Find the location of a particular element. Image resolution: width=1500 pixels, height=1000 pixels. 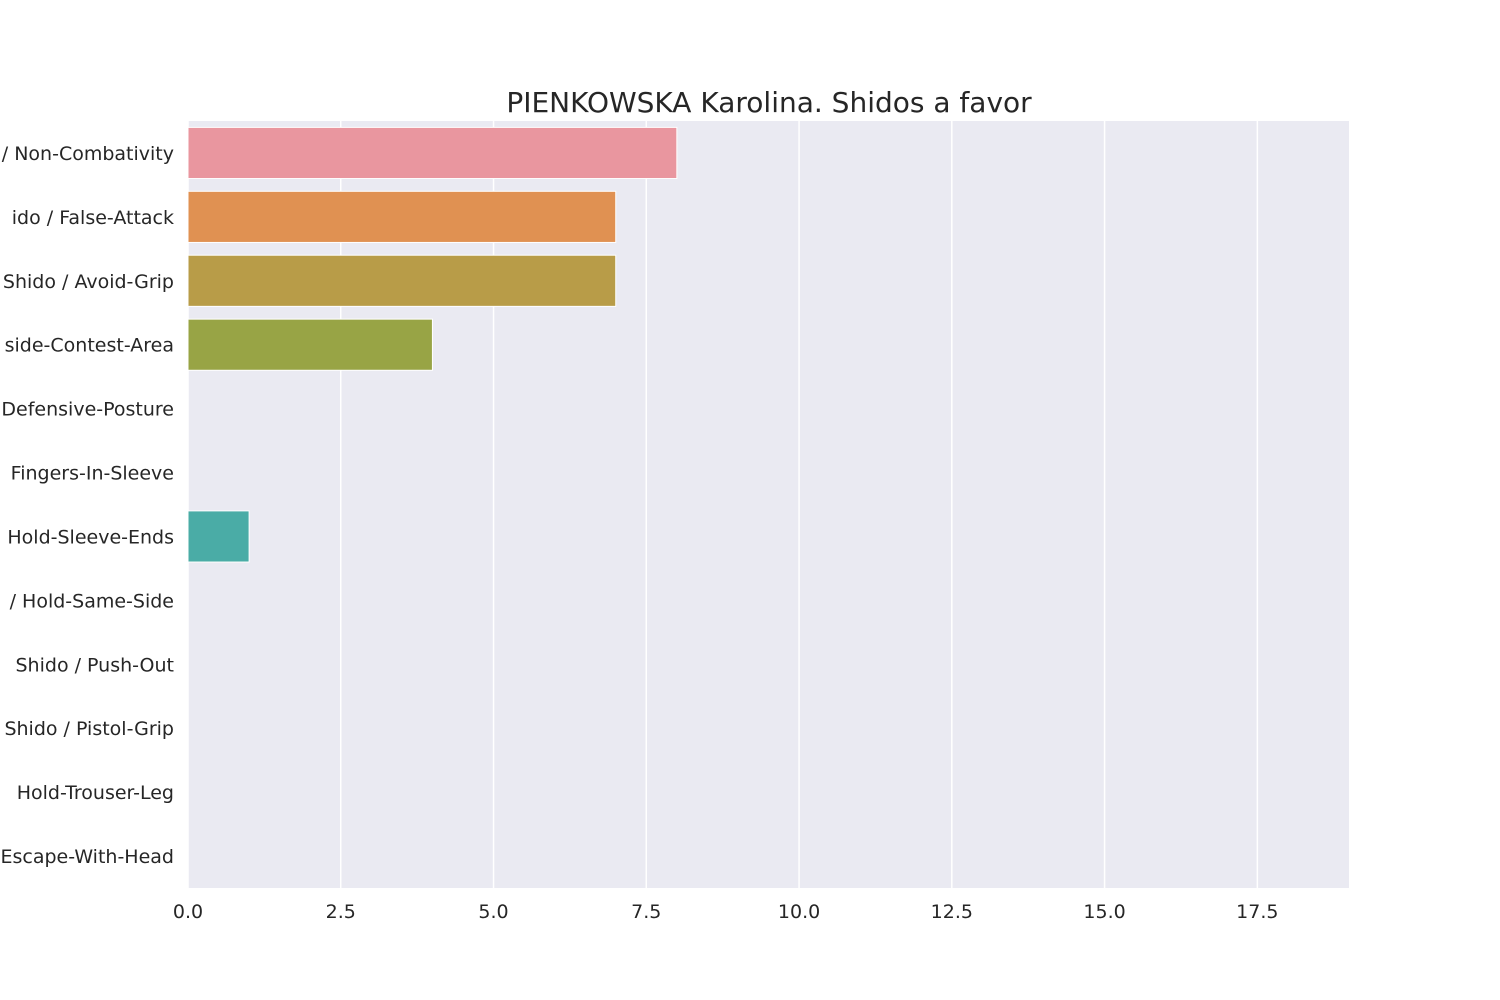

x-tick-label: 10.0 is located at coordinates (799, 912).